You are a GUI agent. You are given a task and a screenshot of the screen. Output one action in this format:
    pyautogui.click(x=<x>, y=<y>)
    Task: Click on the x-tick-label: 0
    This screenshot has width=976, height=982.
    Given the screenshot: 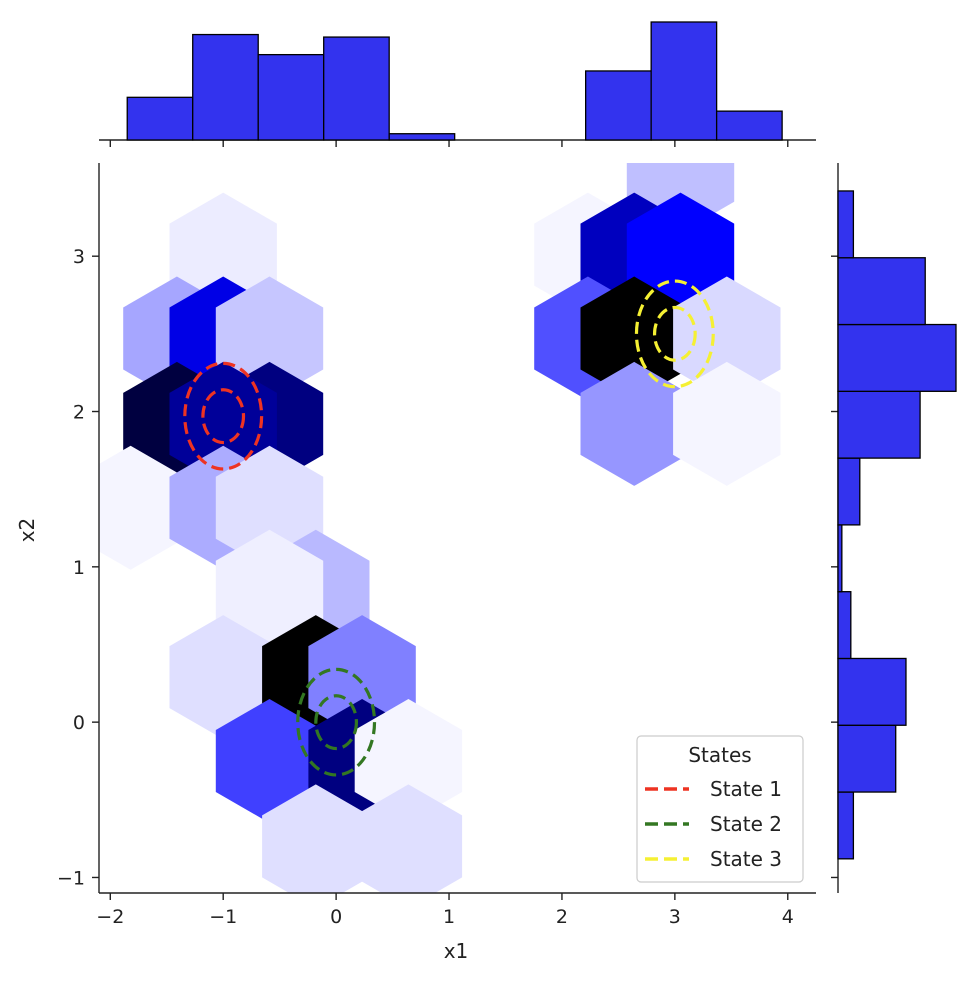 What is the action you would take?
    pyautogui.click(x=336, y=917)
    